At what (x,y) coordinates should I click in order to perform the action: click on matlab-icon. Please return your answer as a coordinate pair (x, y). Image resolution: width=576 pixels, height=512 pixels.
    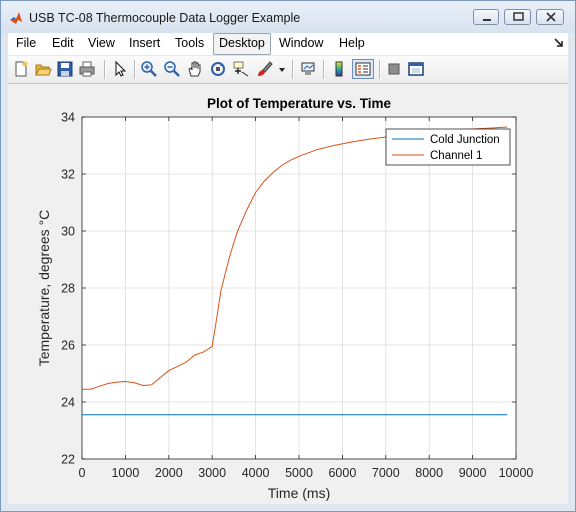
    Looking at the image, I should click on (16, 18).